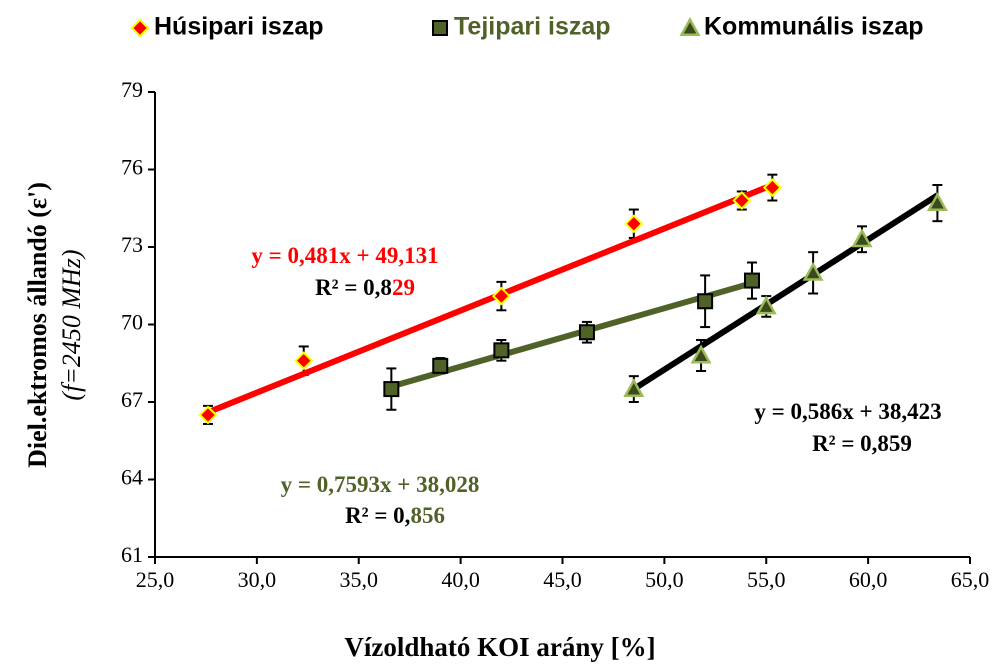 Image resolution: width=1001 pixels, height=666 pixels. What do you see at coordinates (239, 27) in the screenshot?
I see `legend-label: Húsipari iszap` at bounding box center [239, 27].